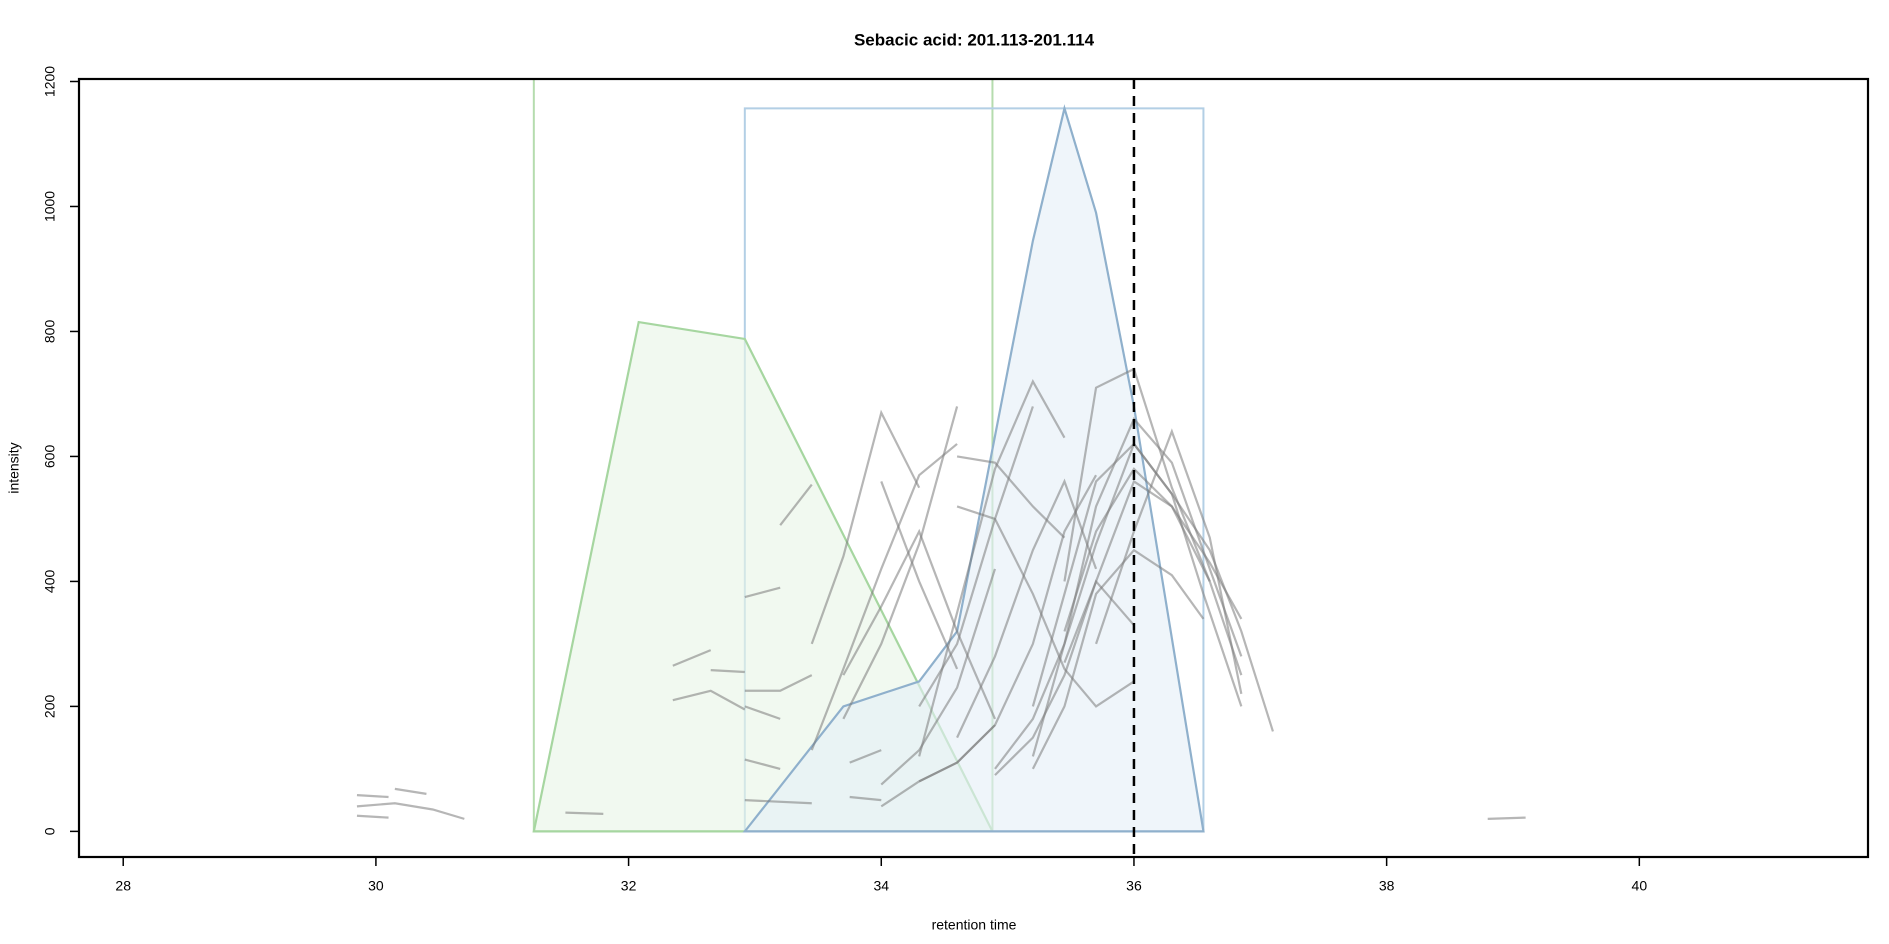  Describe the element at coordinates (50, 831) in the screenshot. I see `y-tick-label: 0` at that location.